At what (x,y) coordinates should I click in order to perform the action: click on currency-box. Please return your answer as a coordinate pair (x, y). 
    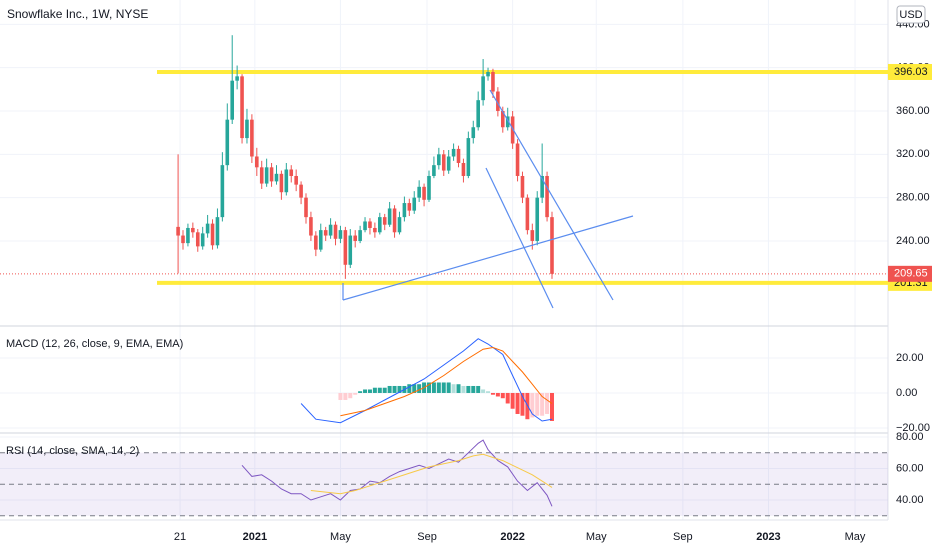
    Looking at the image, I should click on (911, 14).